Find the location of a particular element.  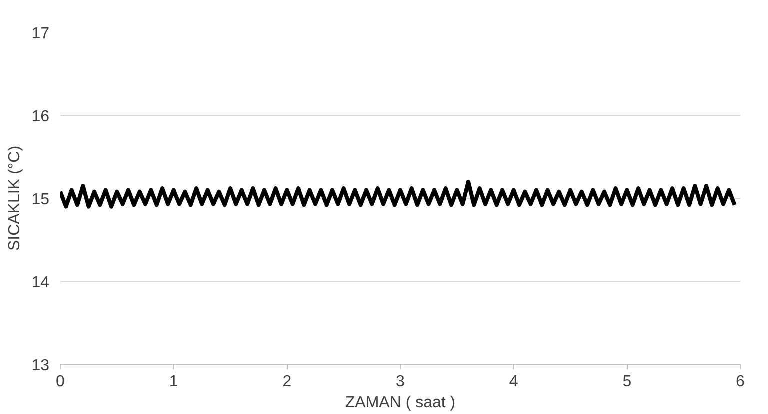

y-axis-title: SICAKLIK (°C) is located at coordinates (15, 199).